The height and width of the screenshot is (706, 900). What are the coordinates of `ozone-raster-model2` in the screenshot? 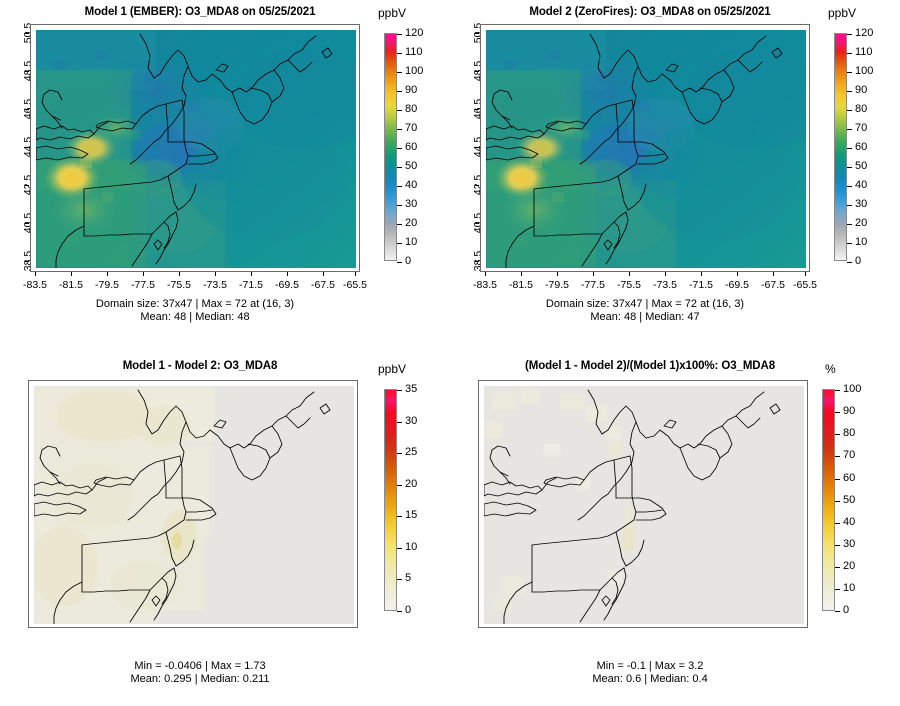 It's located at (646, 149).